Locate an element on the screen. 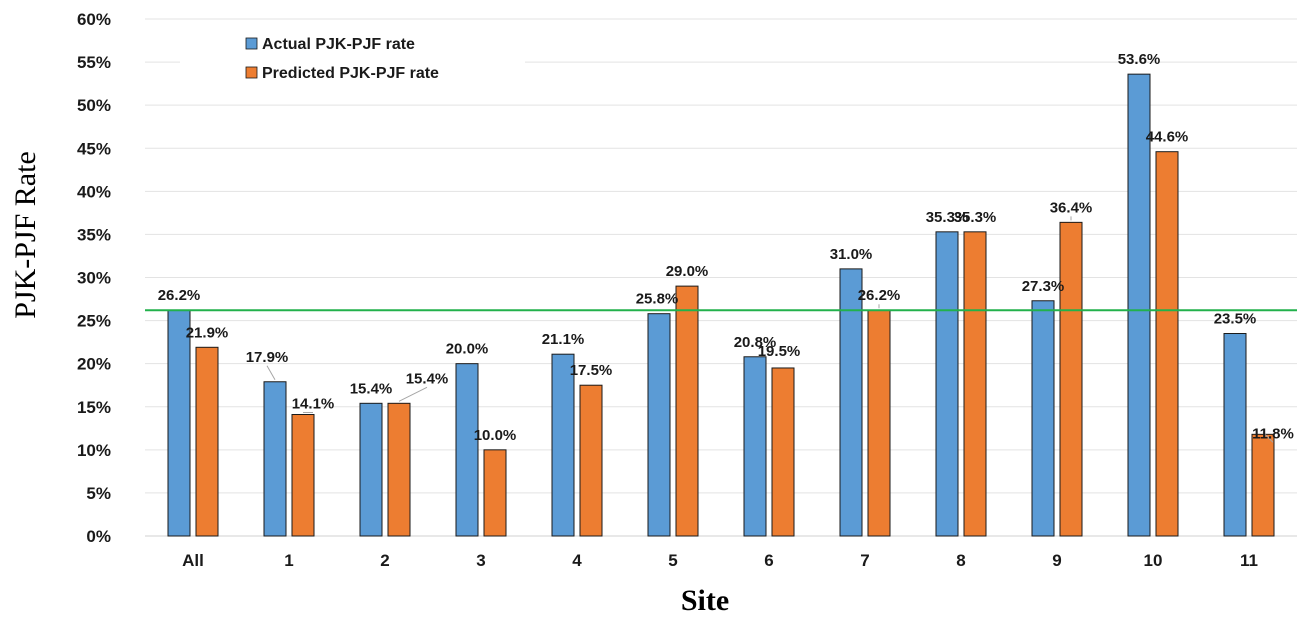  data-label: 20.8% is located at coordinates (755, 342).